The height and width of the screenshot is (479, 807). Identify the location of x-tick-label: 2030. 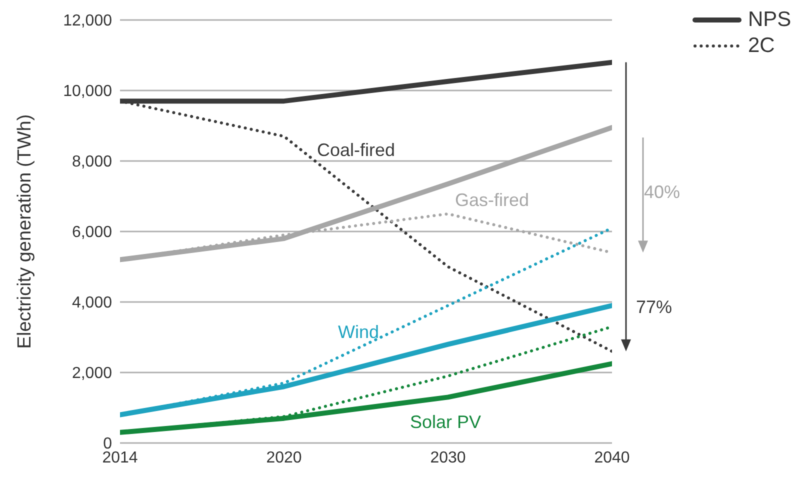
(448, 457).